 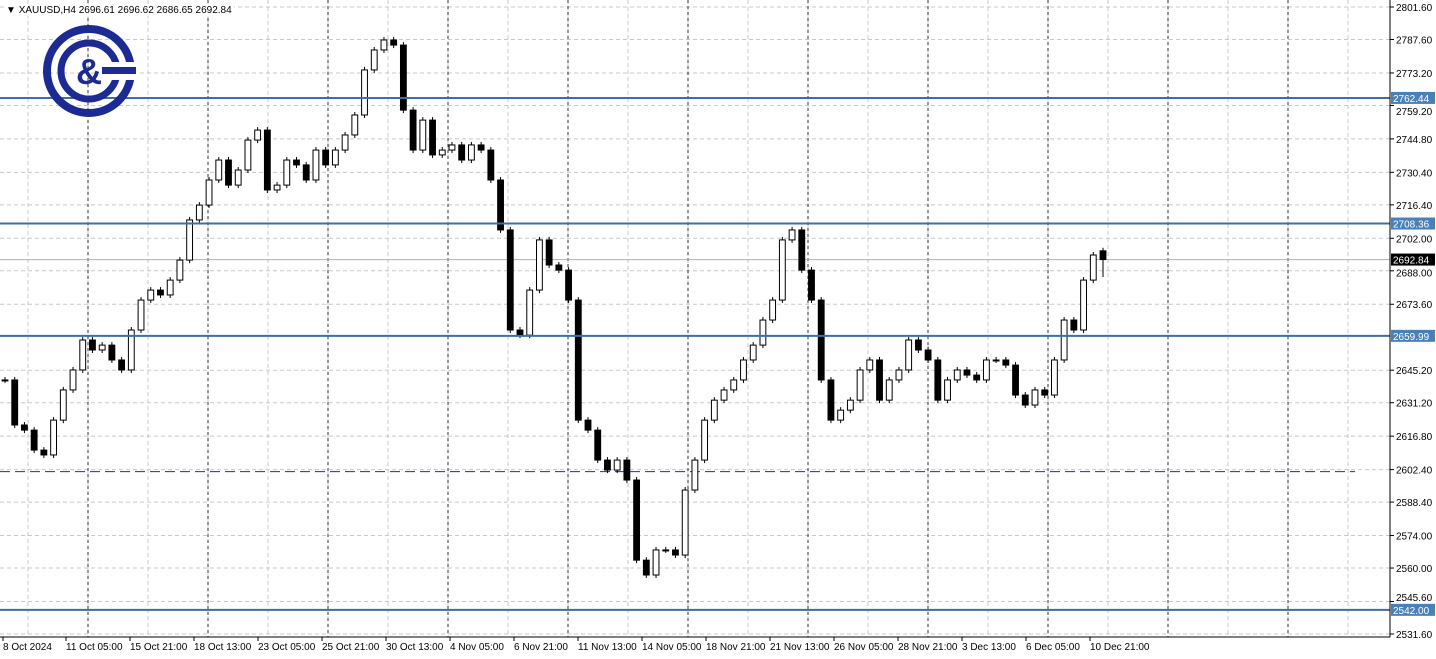 What do you see at coordinates (415, 647) in the screenshot?
I see `x-tick-label: 30 Oct 13:00` at bounding box center [415, 647].